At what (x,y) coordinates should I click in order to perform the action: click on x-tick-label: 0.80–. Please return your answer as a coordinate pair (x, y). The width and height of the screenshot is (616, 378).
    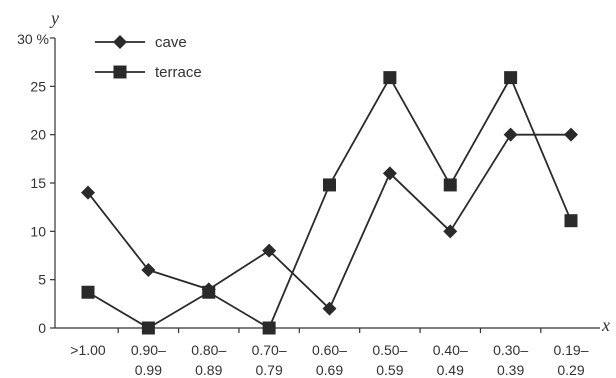
    Looking at the image, I should click on (208, 350).